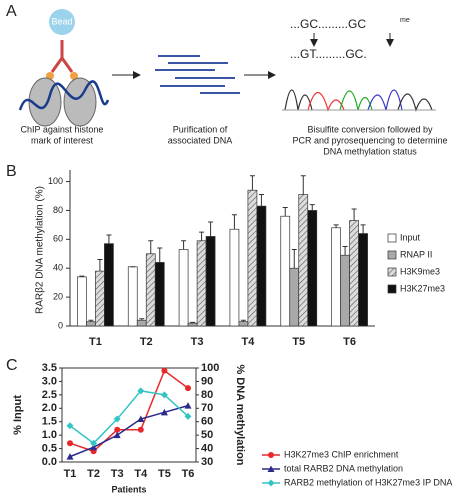 This screenshot has width=466, height=500. Describe the element at coordinates (197, 74) in the screenshot. I see `dna-fragments` at that location.